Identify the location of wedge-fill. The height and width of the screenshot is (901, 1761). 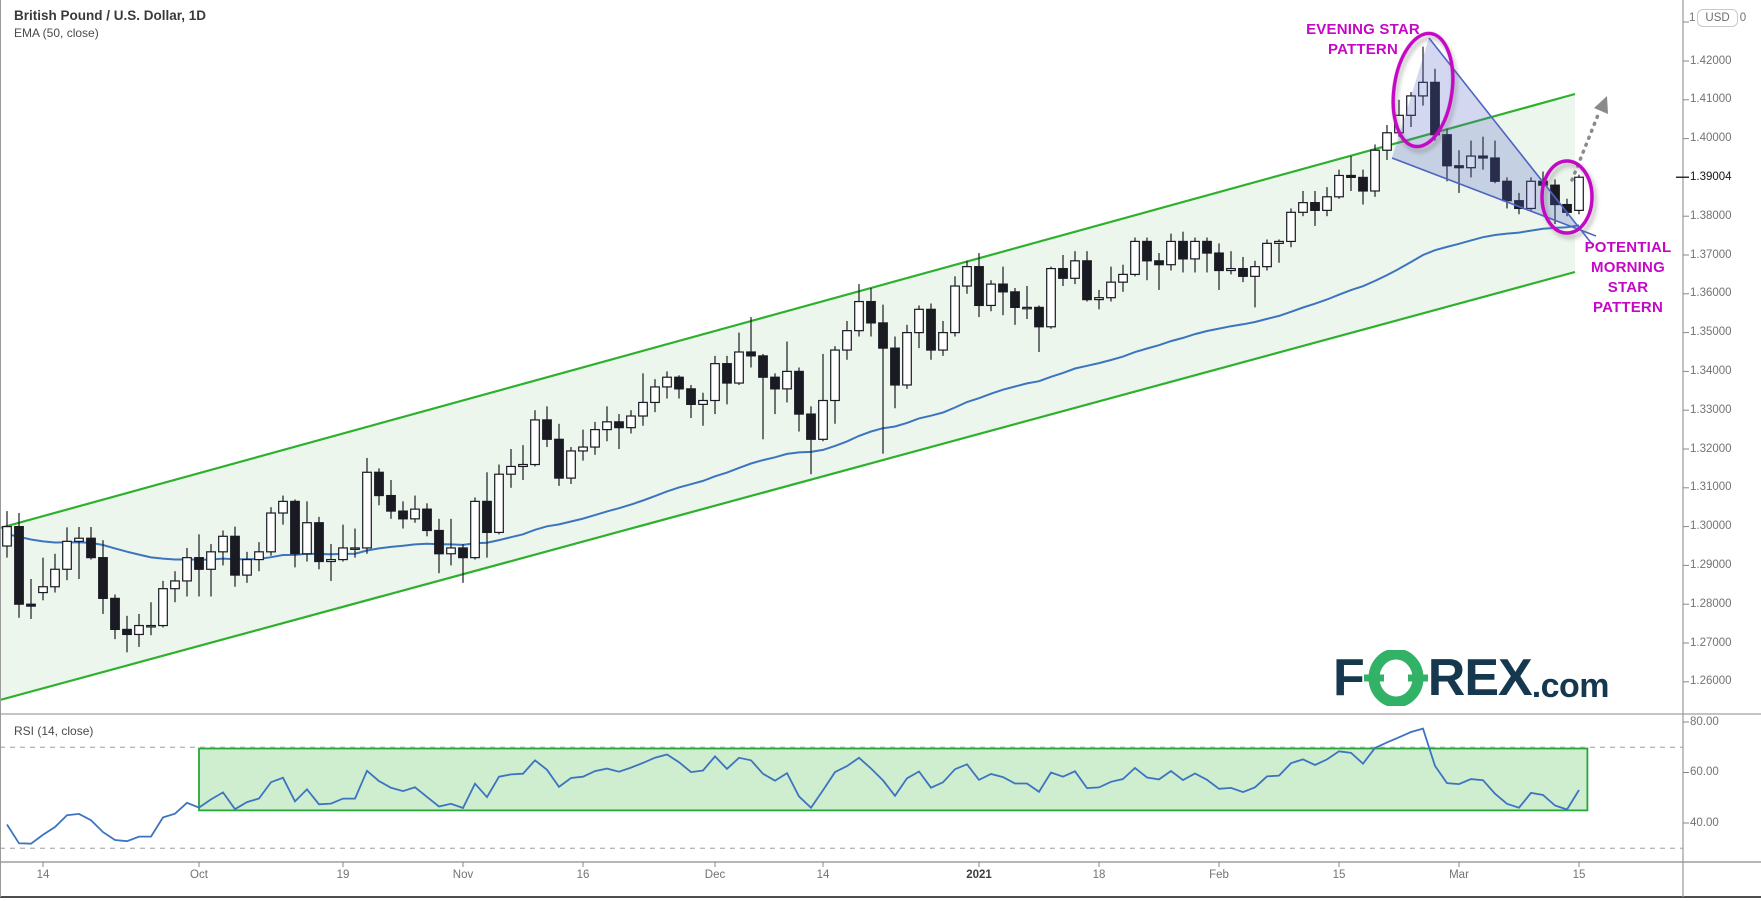
(1486, 134).